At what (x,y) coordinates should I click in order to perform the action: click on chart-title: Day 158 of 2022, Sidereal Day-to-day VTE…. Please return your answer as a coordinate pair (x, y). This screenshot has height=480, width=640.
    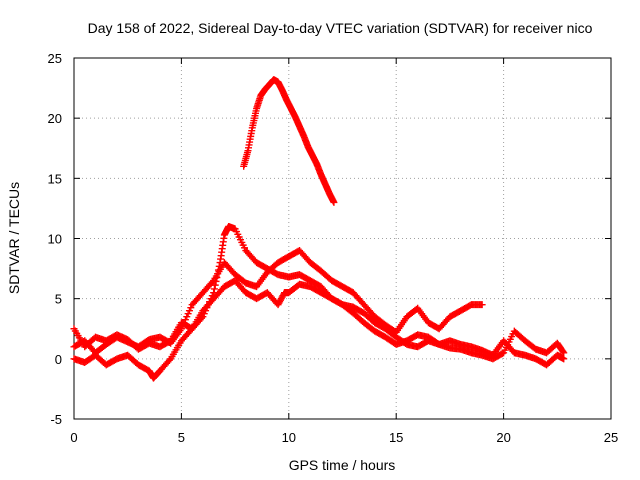
    Looking at the image, I should click on (340, 28).